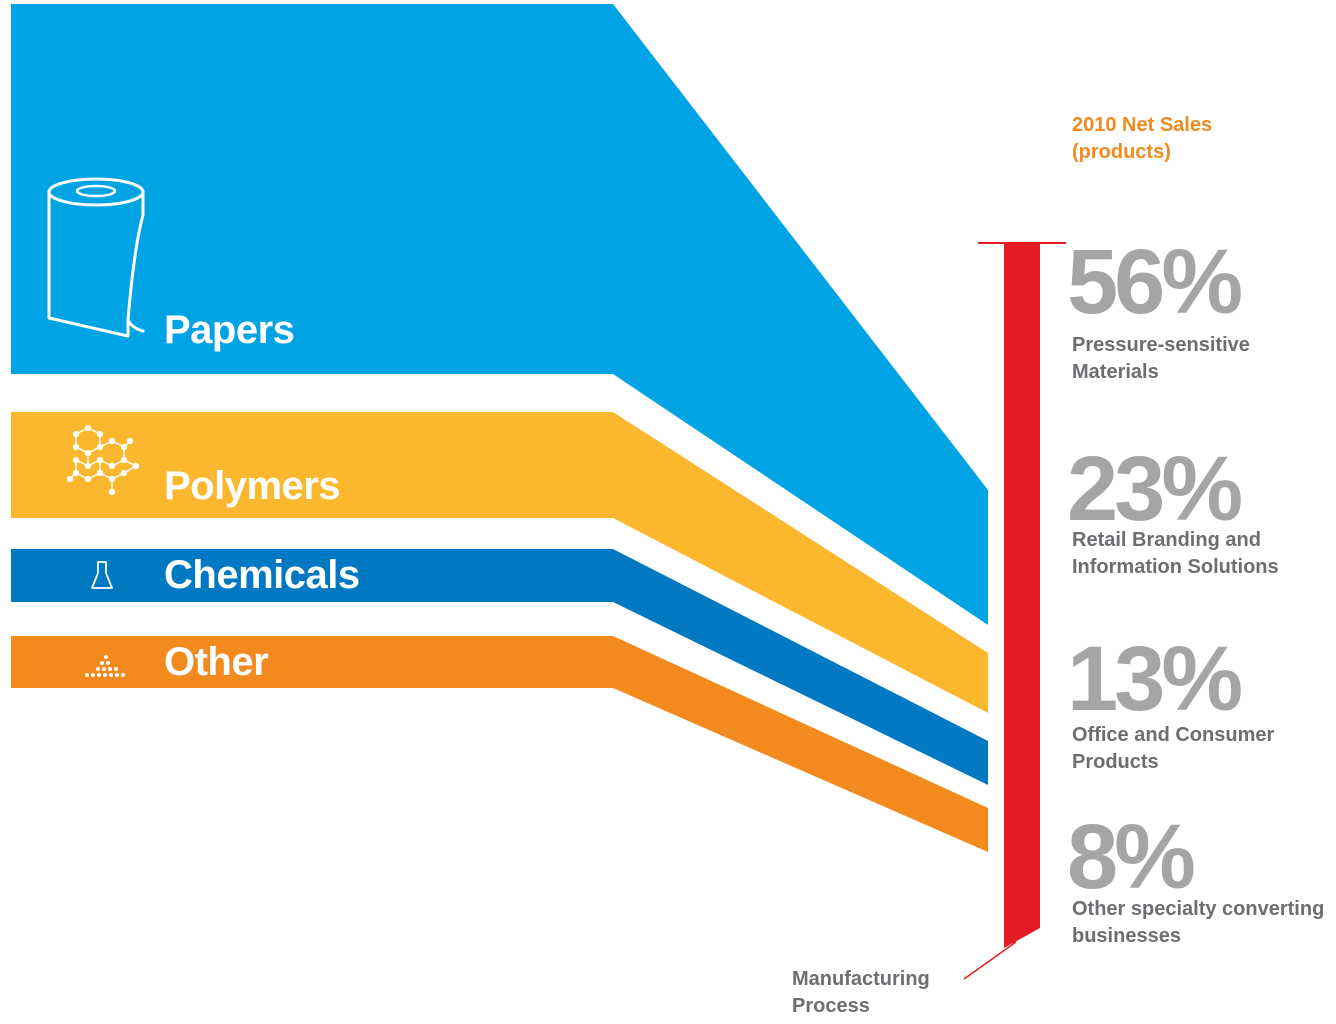 This screenshot has height=1024, width=1336. What do you see at coordinates (96, 257) in the screenshot?
I see `paper-roll-icon` at bounding box center [96, 257].